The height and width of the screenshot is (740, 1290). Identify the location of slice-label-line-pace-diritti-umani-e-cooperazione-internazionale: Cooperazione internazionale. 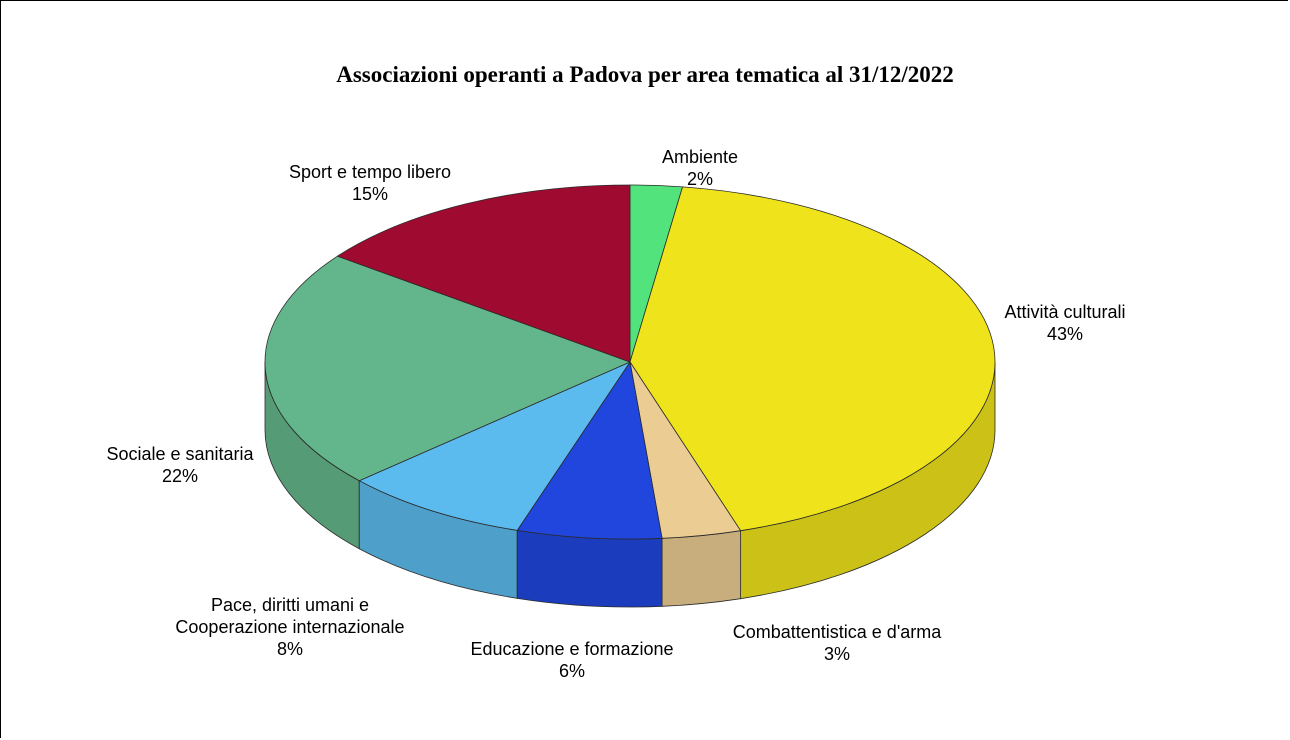
(289, 627).